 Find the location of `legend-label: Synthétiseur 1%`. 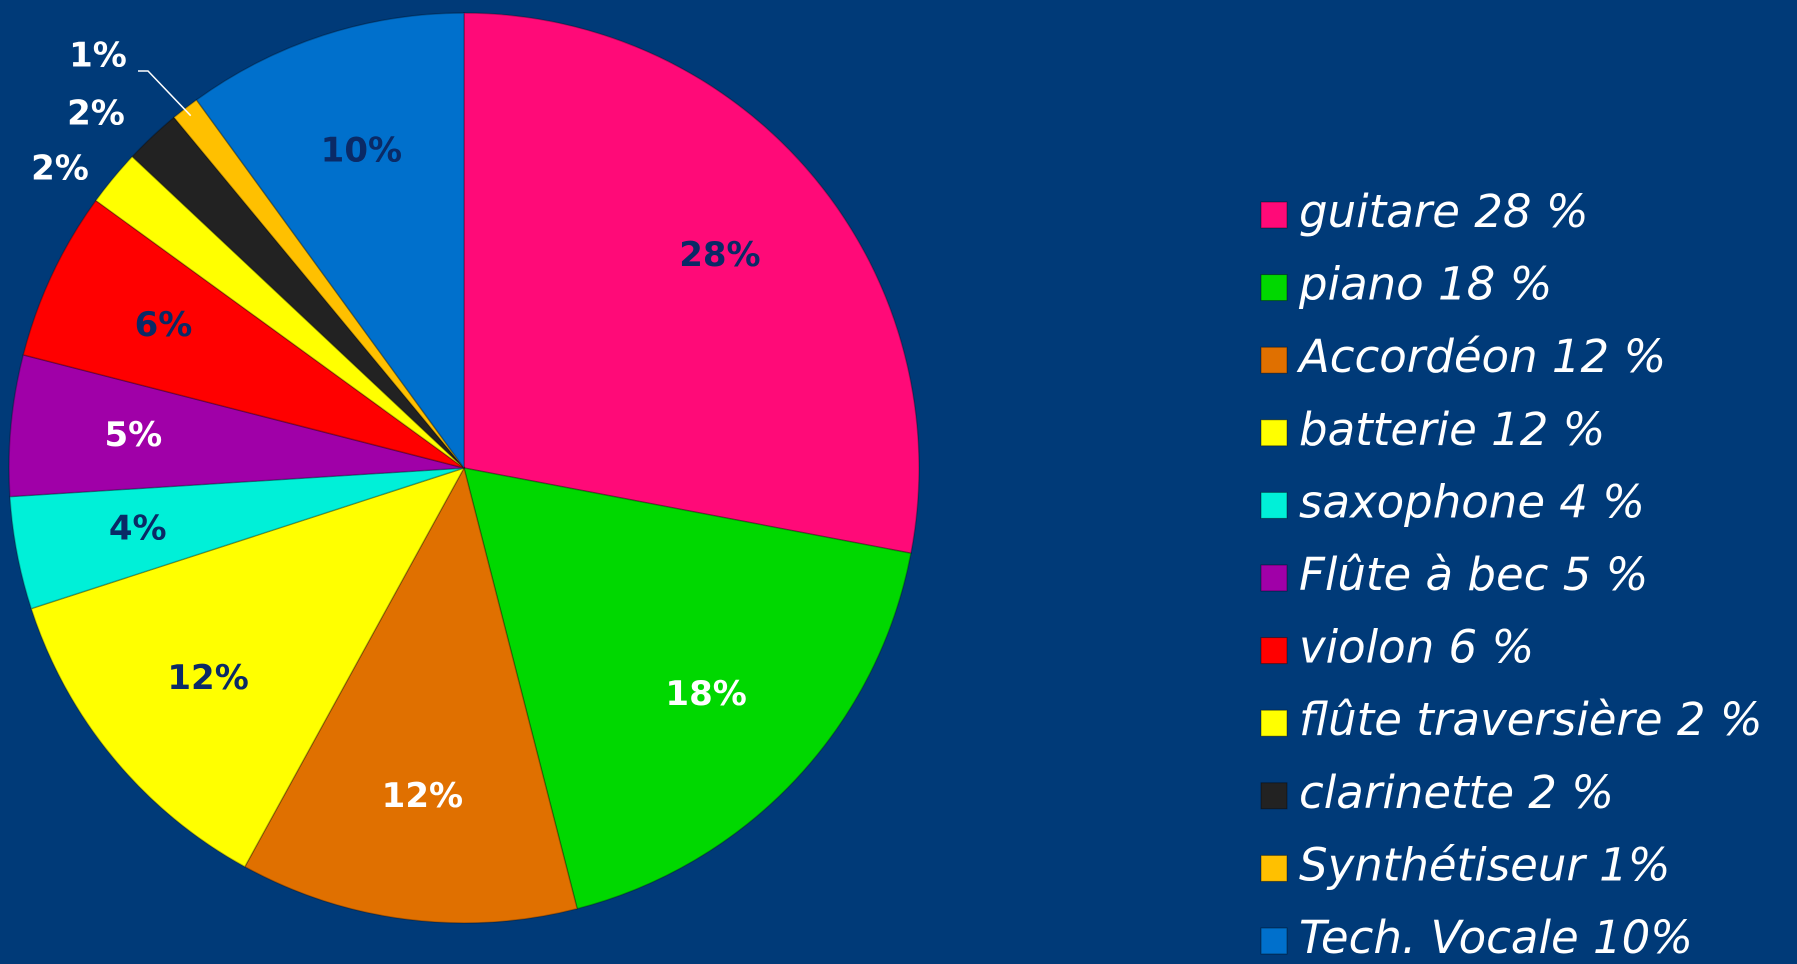

legend-label: Synthétiseur 1% is located at coordinates (1485, 864).